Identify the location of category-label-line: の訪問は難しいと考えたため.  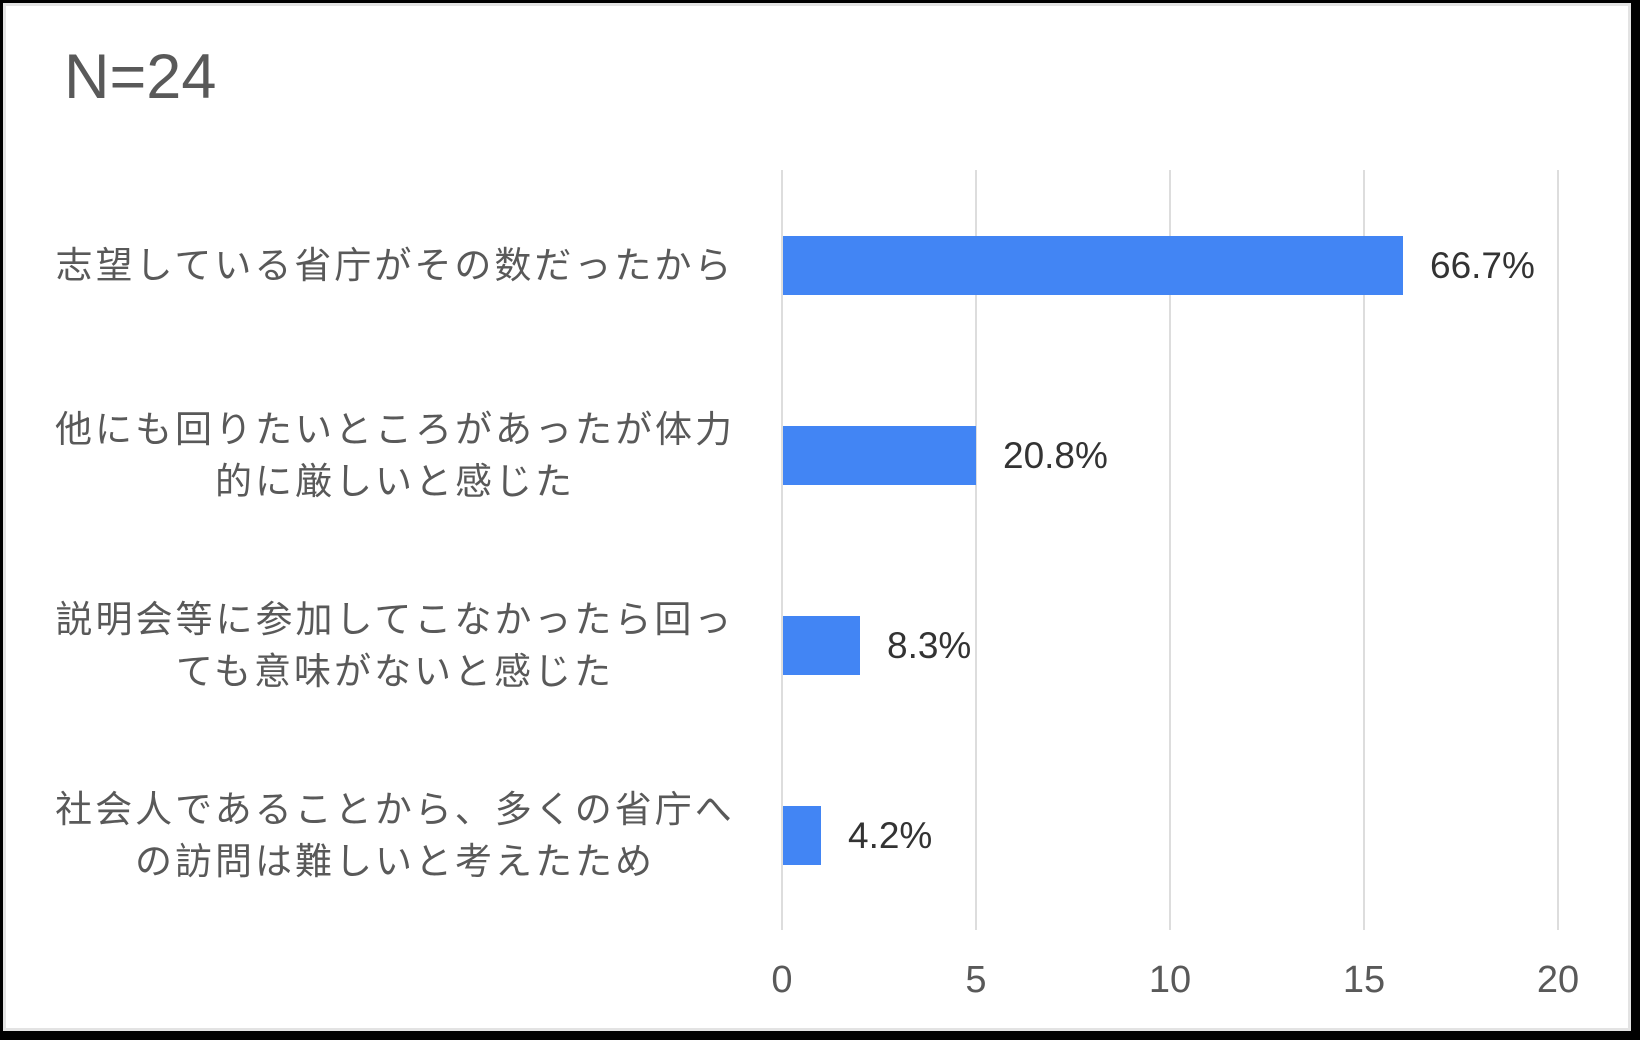
(394, 861).